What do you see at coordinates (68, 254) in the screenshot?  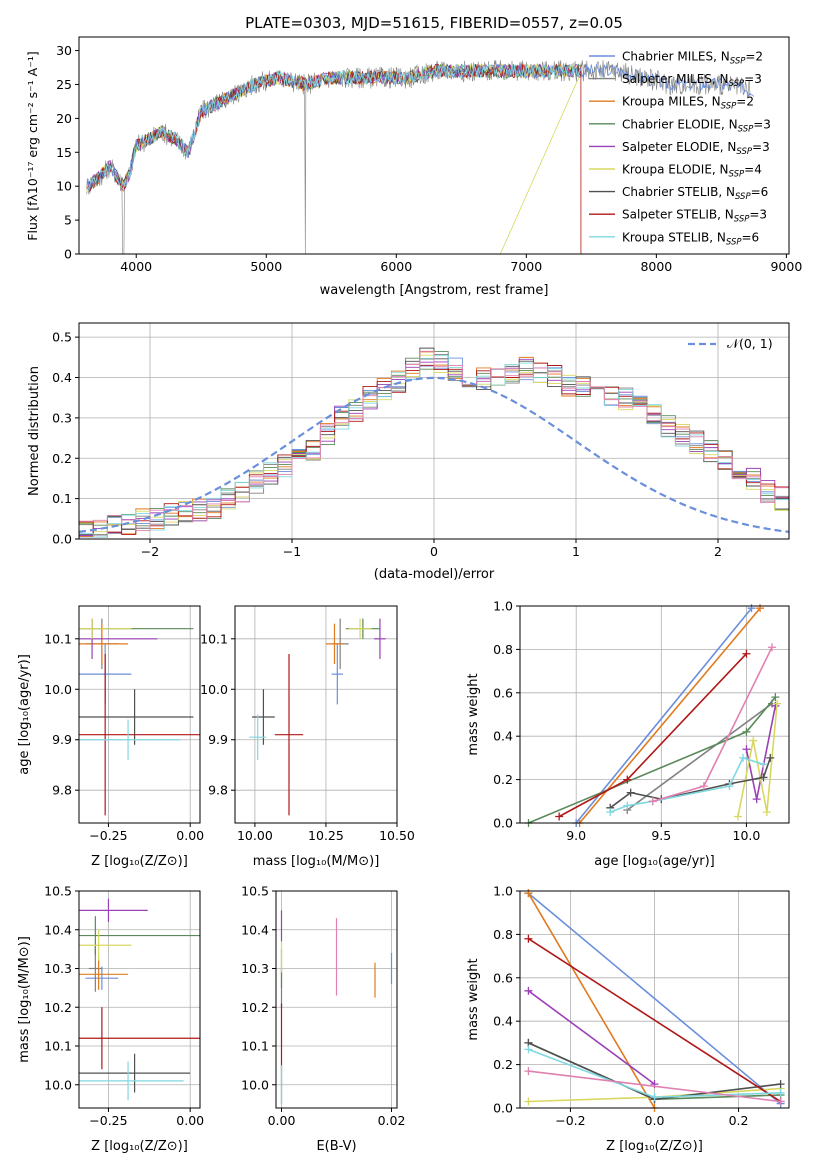 I see `y-tick-label: 0` at bounding box center [68, 254].